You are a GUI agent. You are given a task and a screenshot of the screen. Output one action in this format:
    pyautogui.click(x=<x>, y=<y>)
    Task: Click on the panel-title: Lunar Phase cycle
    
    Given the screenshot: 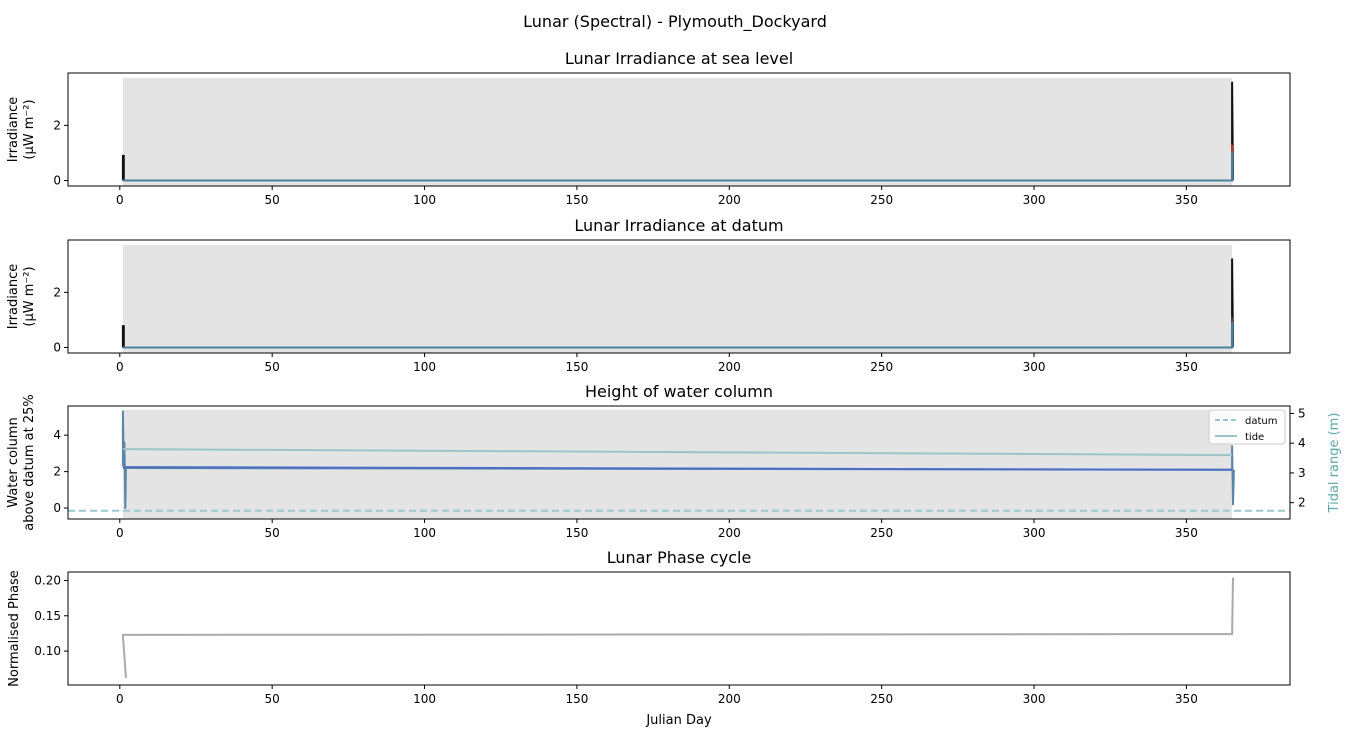 What is the action you would take?
    pyautogui.click(x=679, y=557)
    